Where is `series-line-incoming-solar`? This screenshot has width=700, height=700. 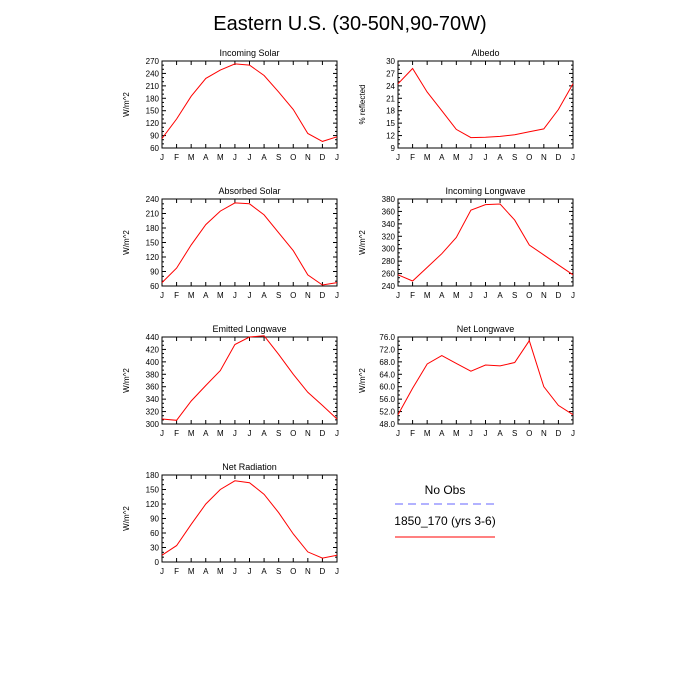 series-line-incoming-solar is located at coordinates (249, 102).